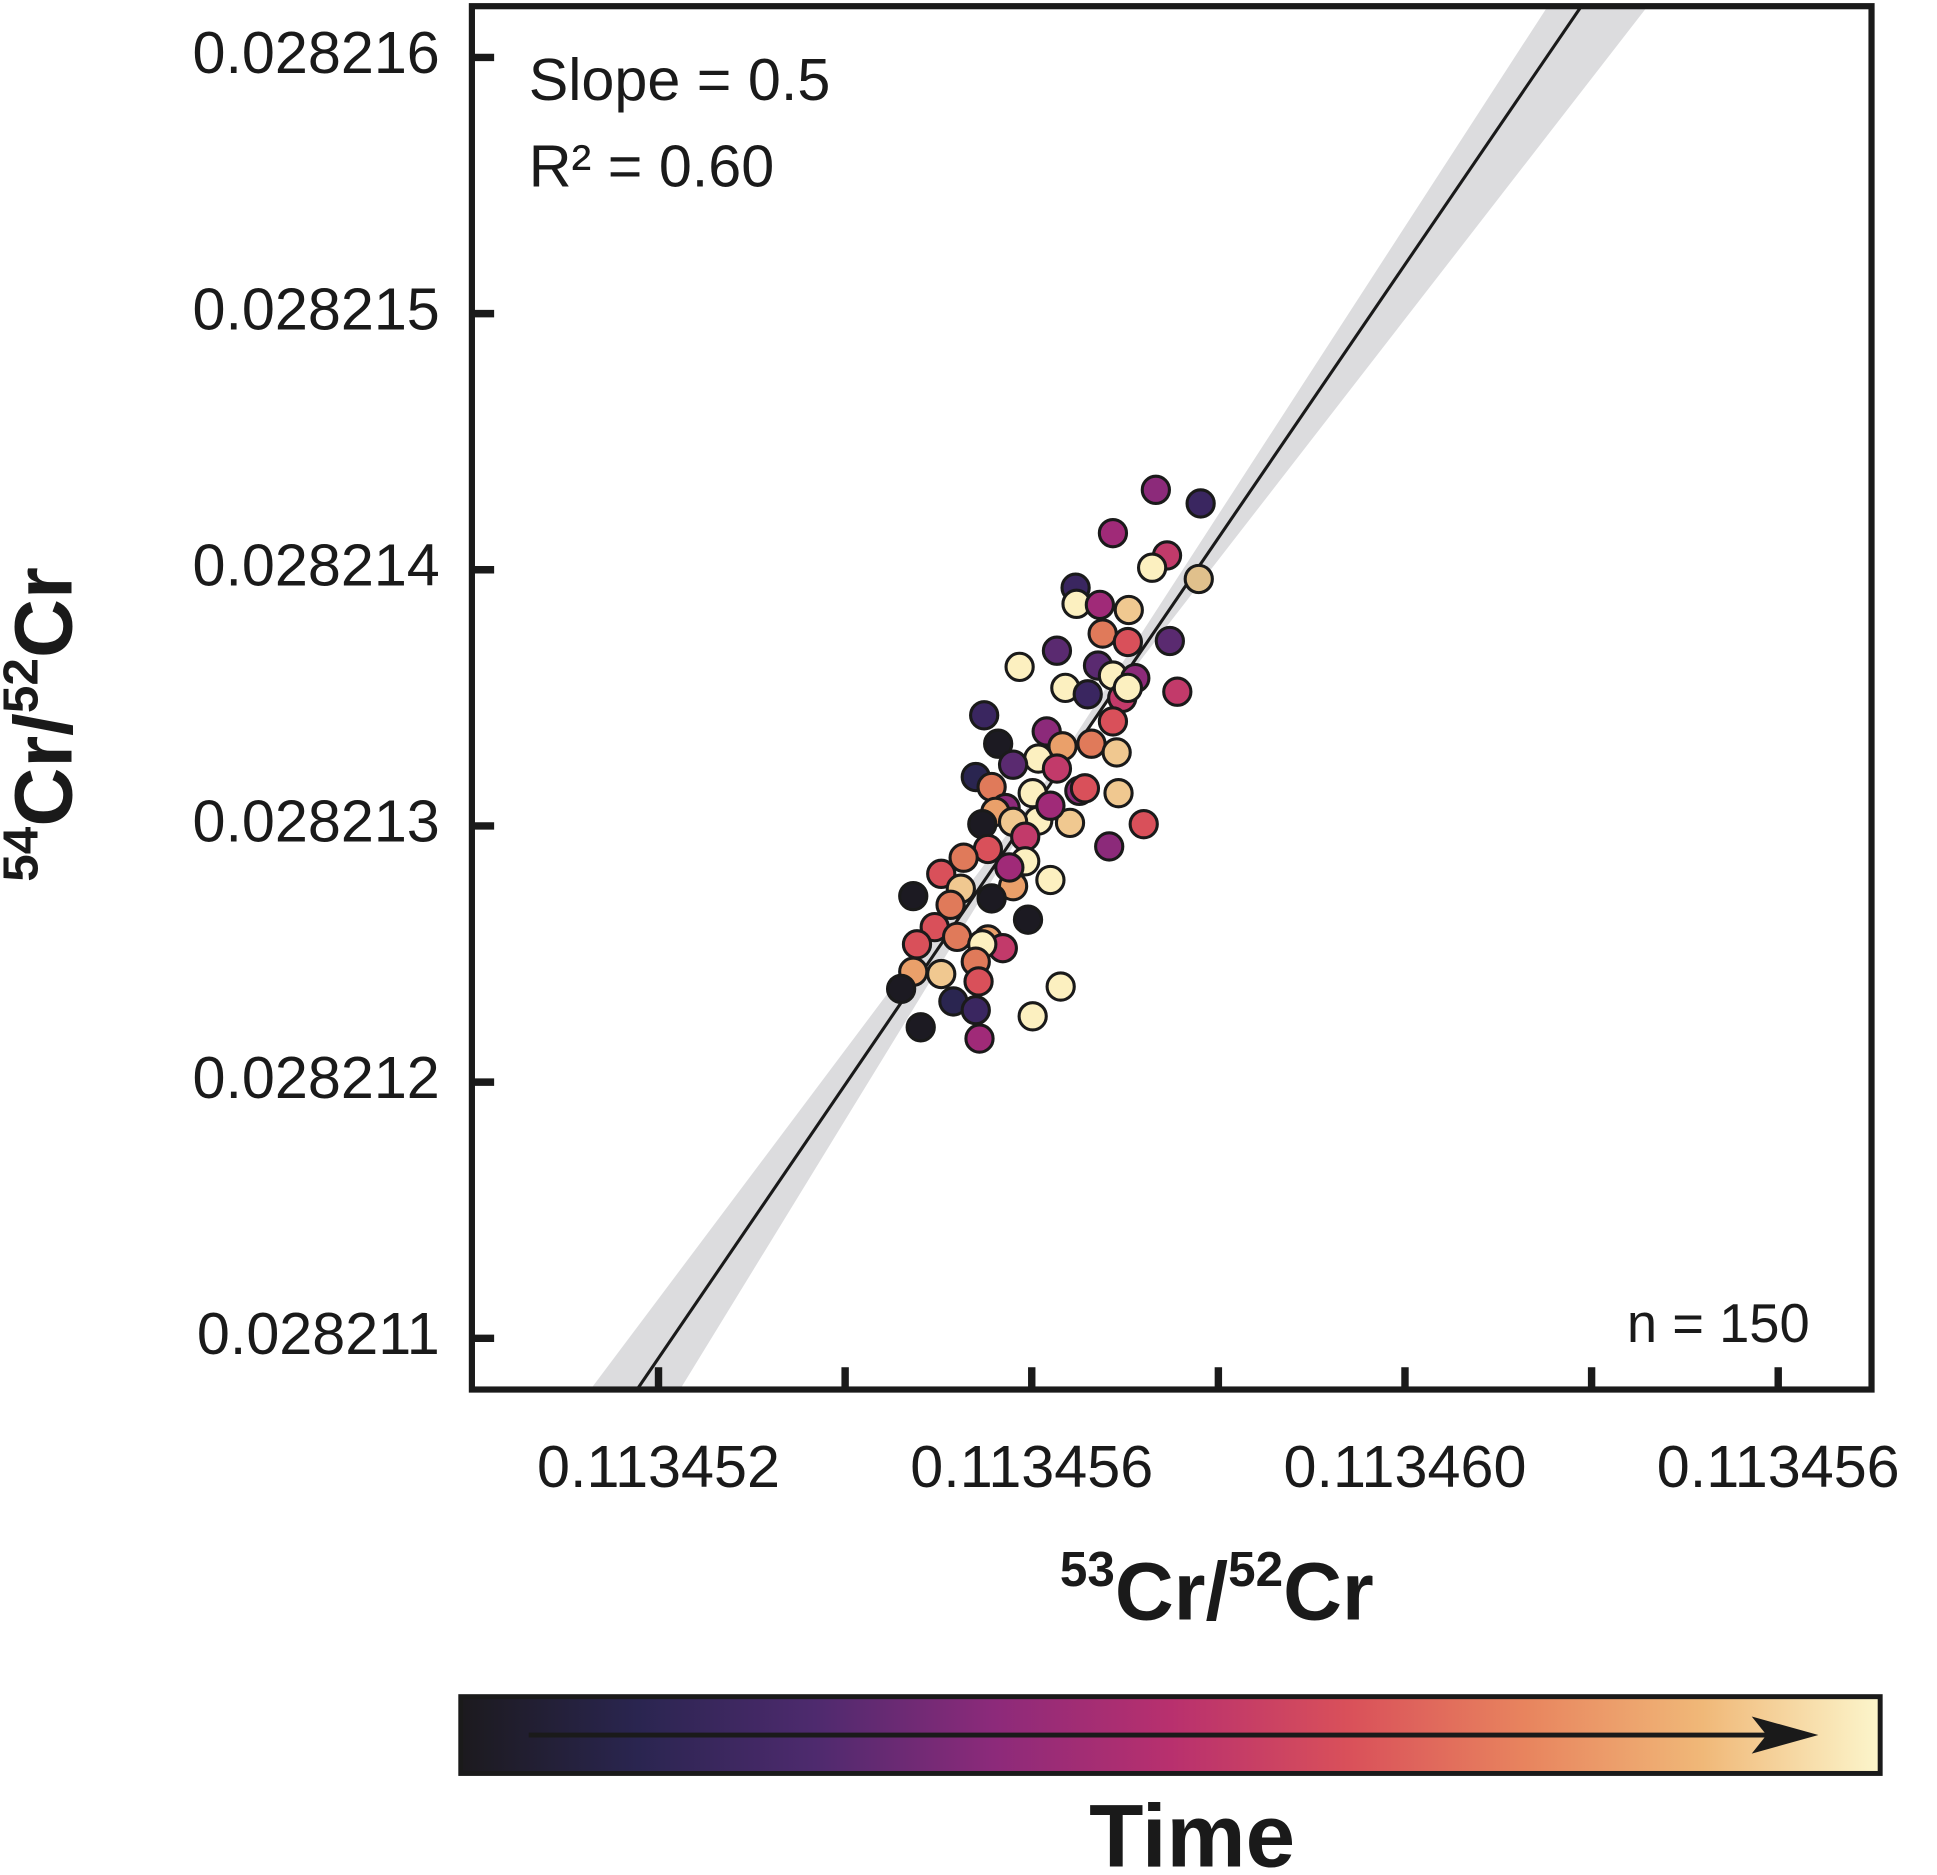  What do you see at coordinates (1405, 1466) in the screenshot?
I see `x-tick-label: 0.113460` at bounding box center [1405, 1466].